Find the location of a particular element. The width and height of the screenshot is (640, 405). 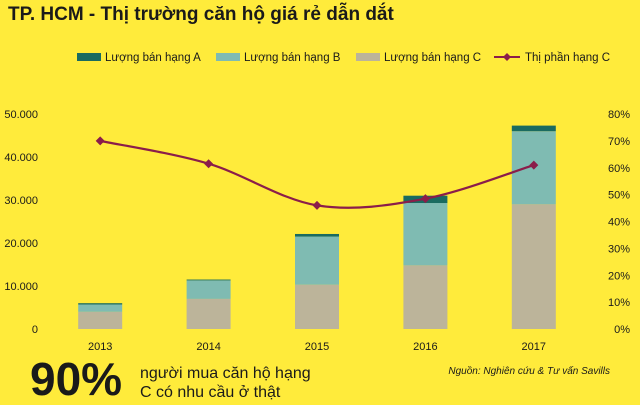

line-share-grade-c is located at coordinates (317, 174).